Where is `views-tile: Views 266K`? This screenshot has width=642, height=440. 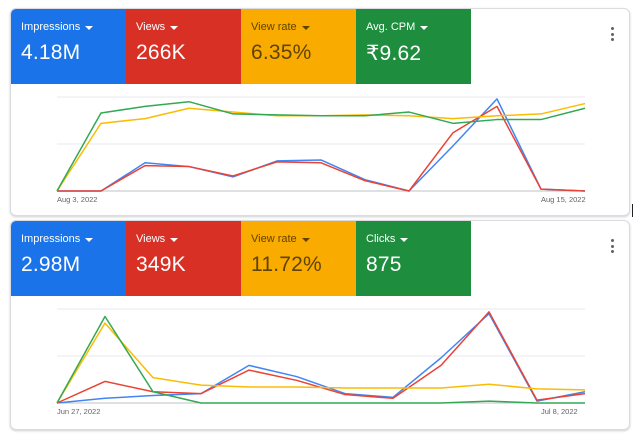 views-tile: Views 266K is located at coordinates (183, 46).